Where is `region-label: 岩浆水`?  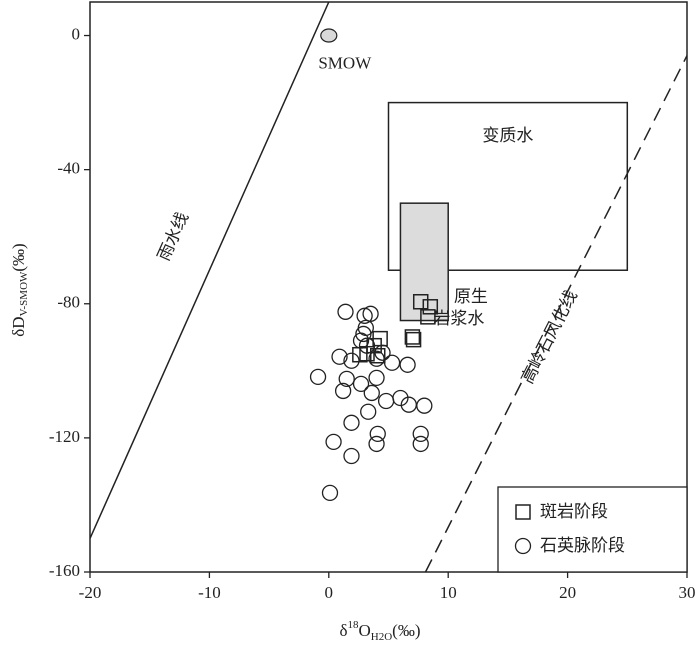
region-label: 岩浆水 is located at coordinates (458, 319).